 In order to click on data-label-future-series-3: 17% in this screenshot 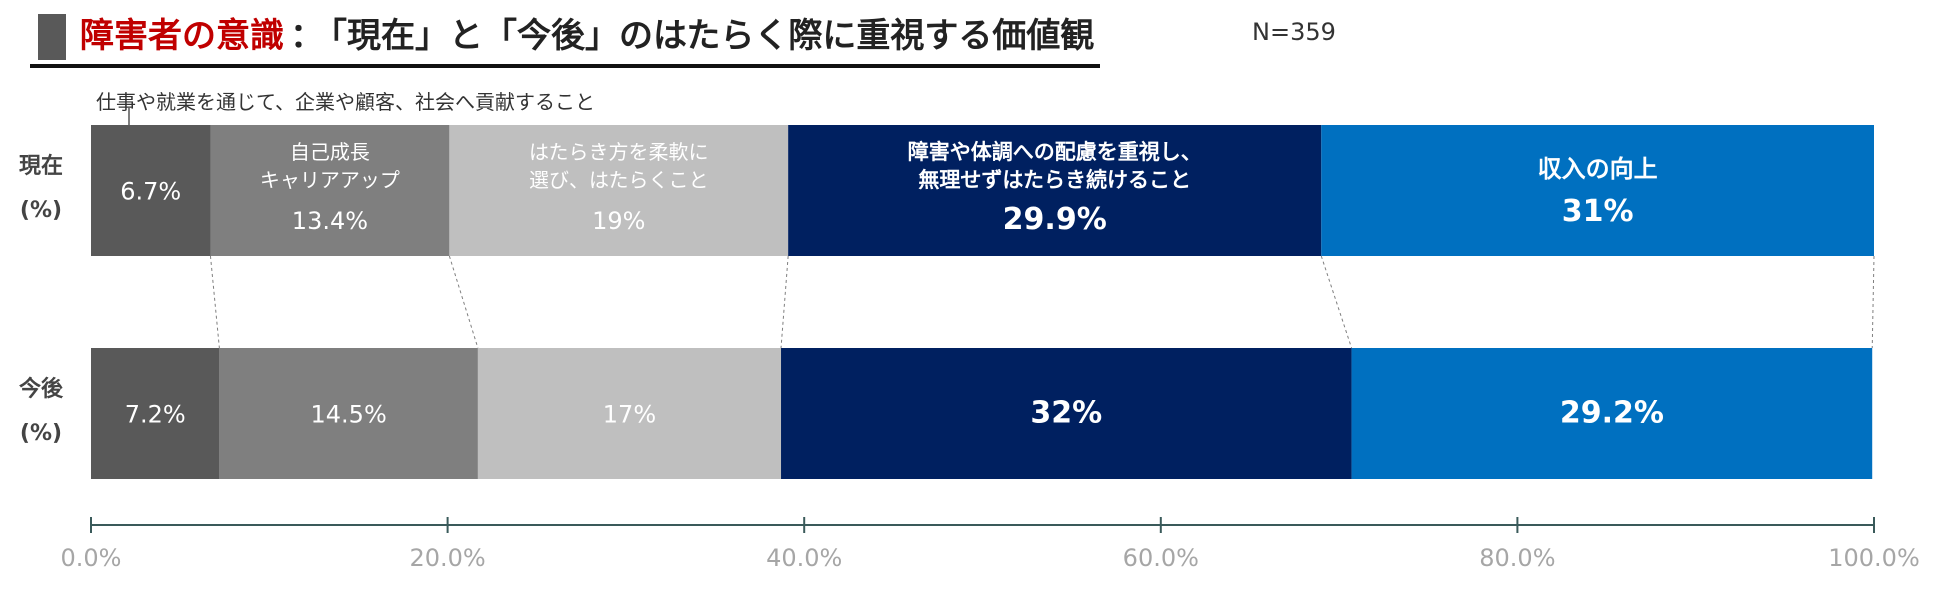, I will do `click(629, 415)`.